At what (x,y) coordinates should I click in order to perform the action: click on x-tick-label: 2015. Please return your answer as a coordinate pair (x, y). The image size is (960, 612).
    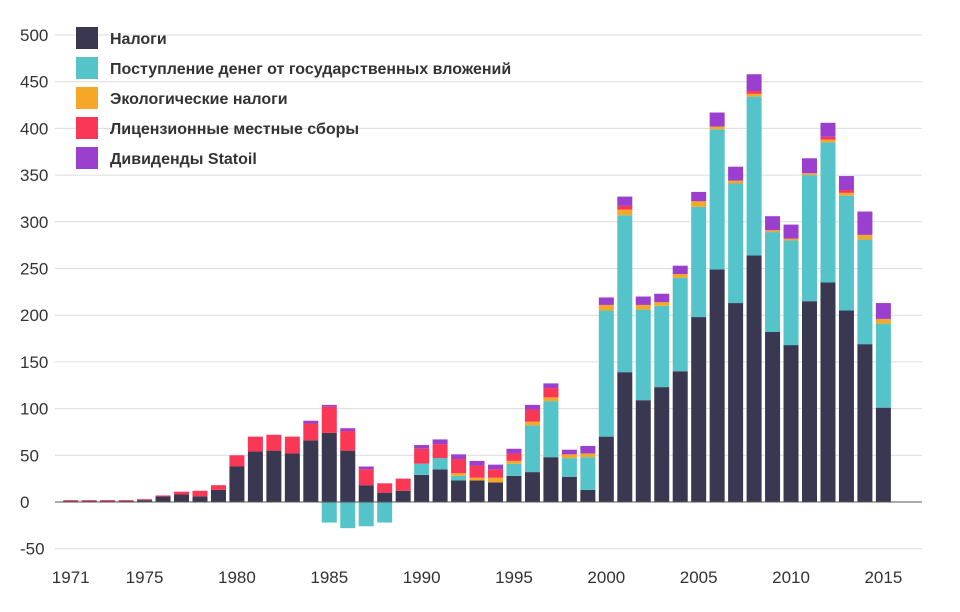
    Looking at the image, I should click on (883, 577).